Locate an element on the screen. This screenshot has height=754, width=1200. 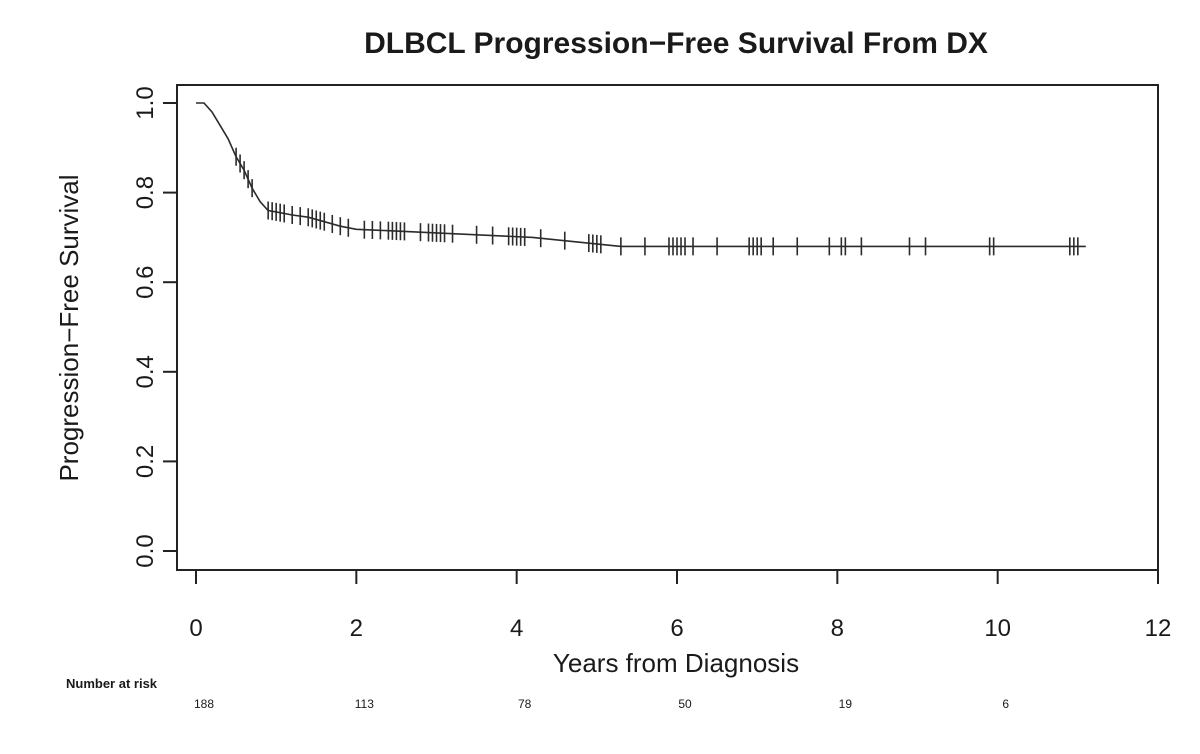
x-tick-label: 8 is located at coordinates (837, 628).